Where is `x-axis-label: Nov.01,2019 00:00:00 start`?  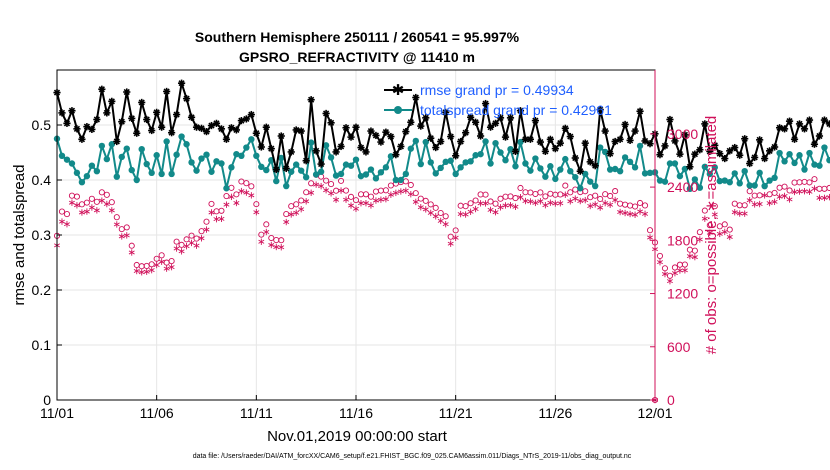 x-axis-label: Nov.01,2019 00:00:00 start is located at coordinates (357, 436).